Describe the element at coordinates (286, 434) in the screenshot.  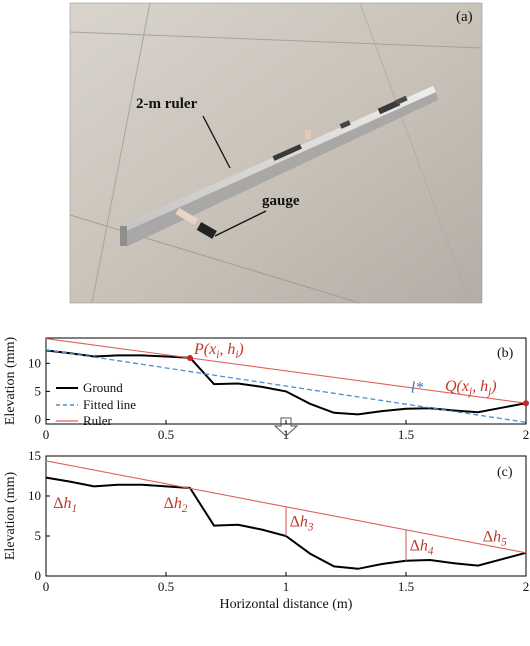
I see `b-x-tick-label: 1` at that location.